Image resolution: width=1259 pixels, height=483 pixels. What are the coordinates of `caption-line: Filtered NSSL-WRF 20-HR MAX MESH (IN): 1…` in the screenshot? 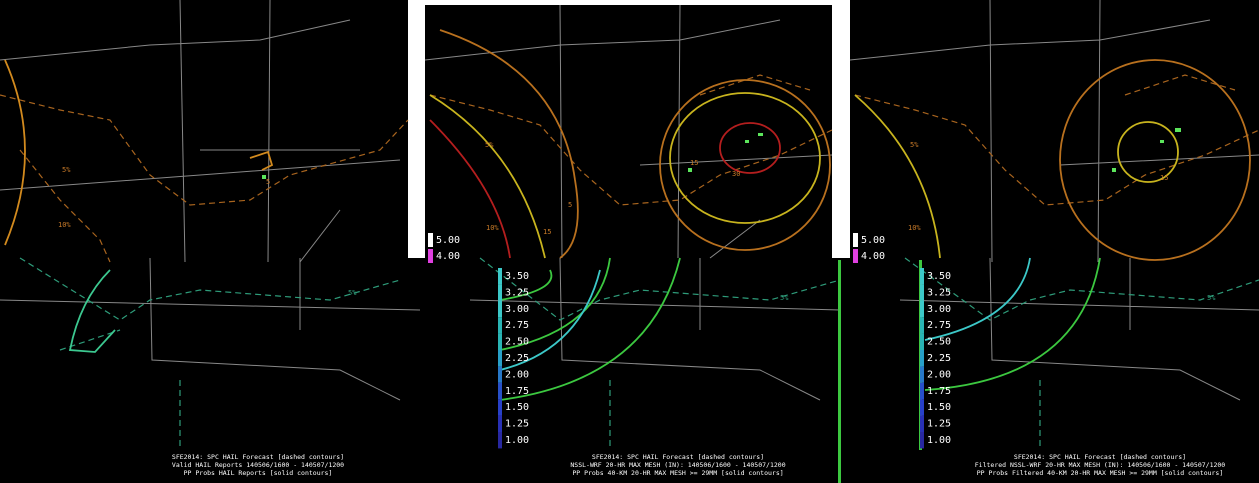 It's located at (1100, 465).